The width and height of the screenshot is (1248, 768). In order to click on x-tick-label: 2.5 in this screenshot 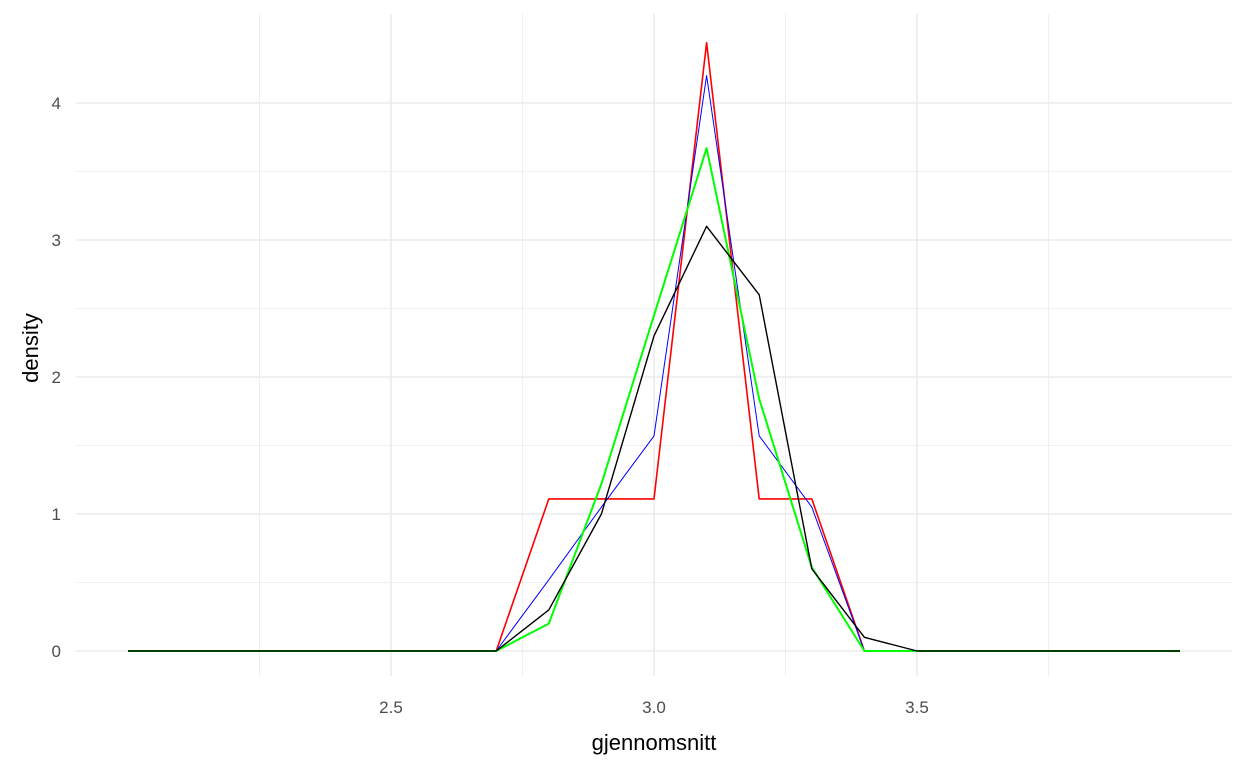, I will do `click(391, 707)`.